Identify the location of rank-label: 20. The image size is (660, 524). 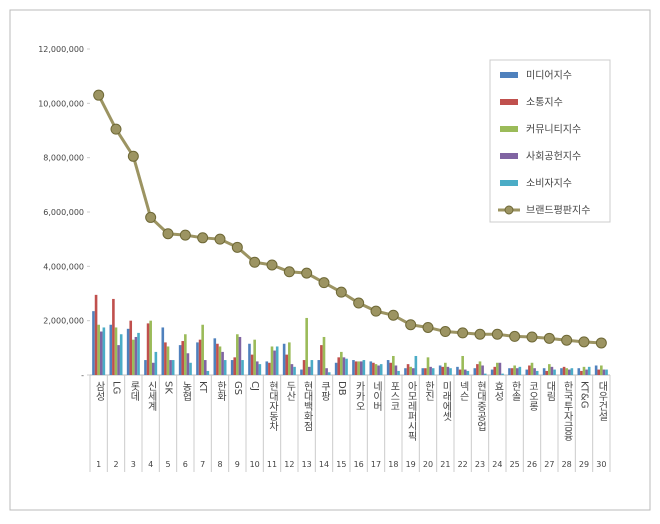
(428, 464).